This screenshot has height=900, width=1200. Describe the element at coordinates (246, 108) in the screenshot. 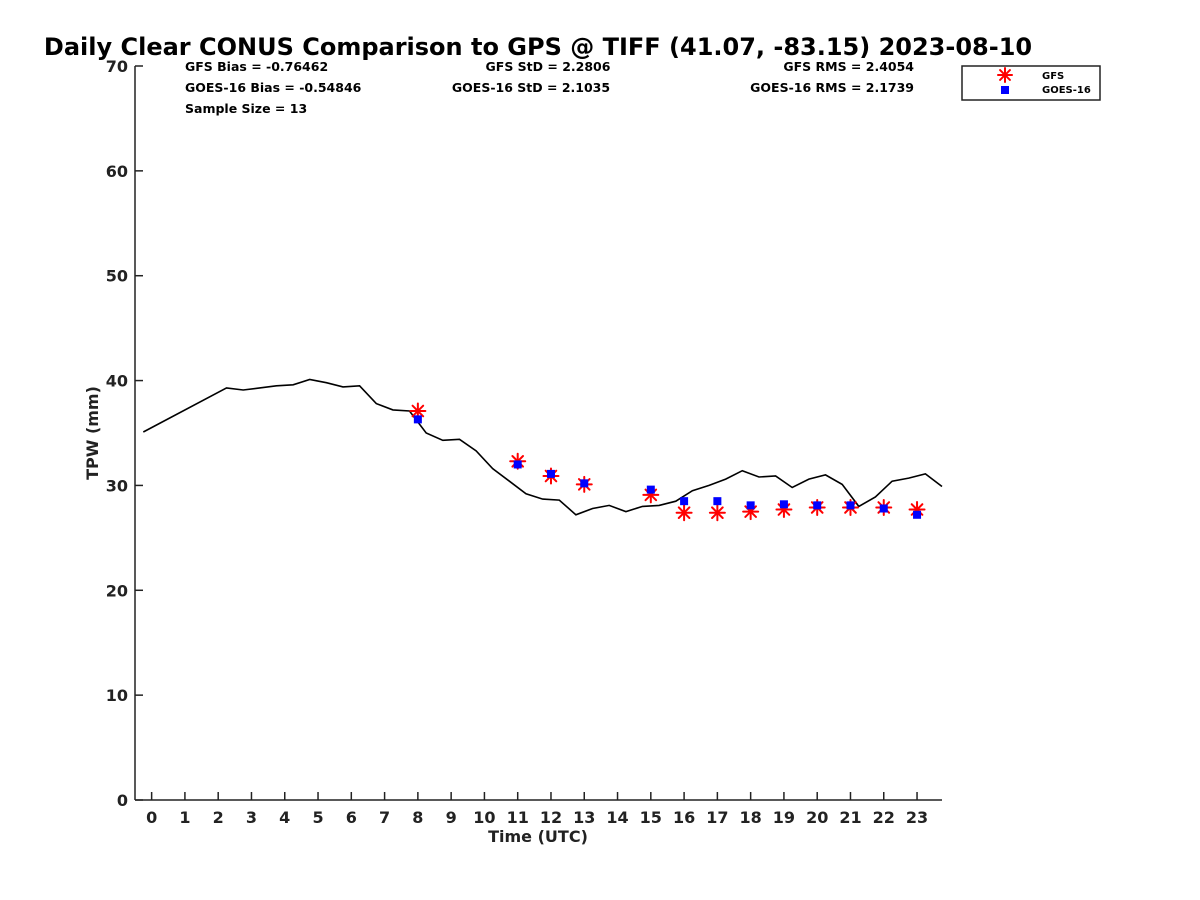

I see `stat-sample-size: Sample Size = 13` at that location.